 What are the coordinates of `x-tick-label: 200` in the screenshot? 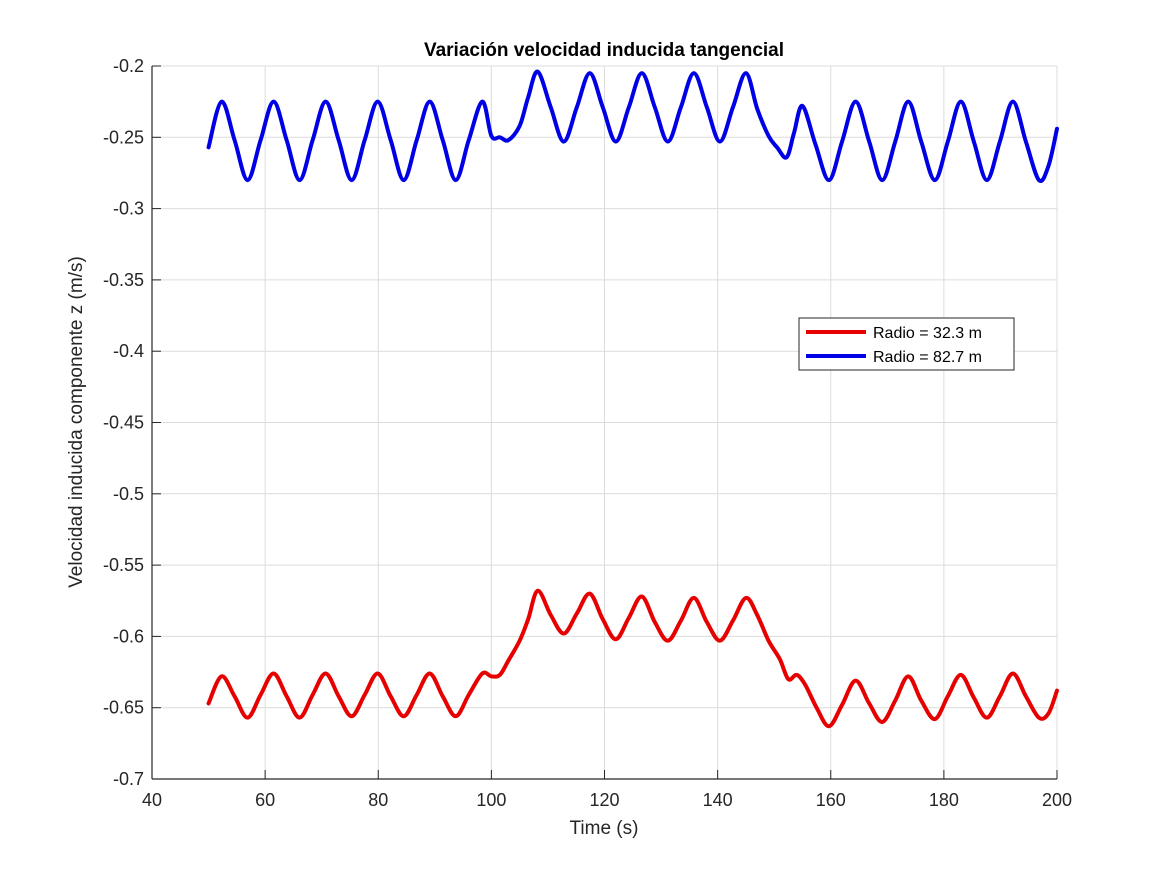 It's located at (1057, 800).